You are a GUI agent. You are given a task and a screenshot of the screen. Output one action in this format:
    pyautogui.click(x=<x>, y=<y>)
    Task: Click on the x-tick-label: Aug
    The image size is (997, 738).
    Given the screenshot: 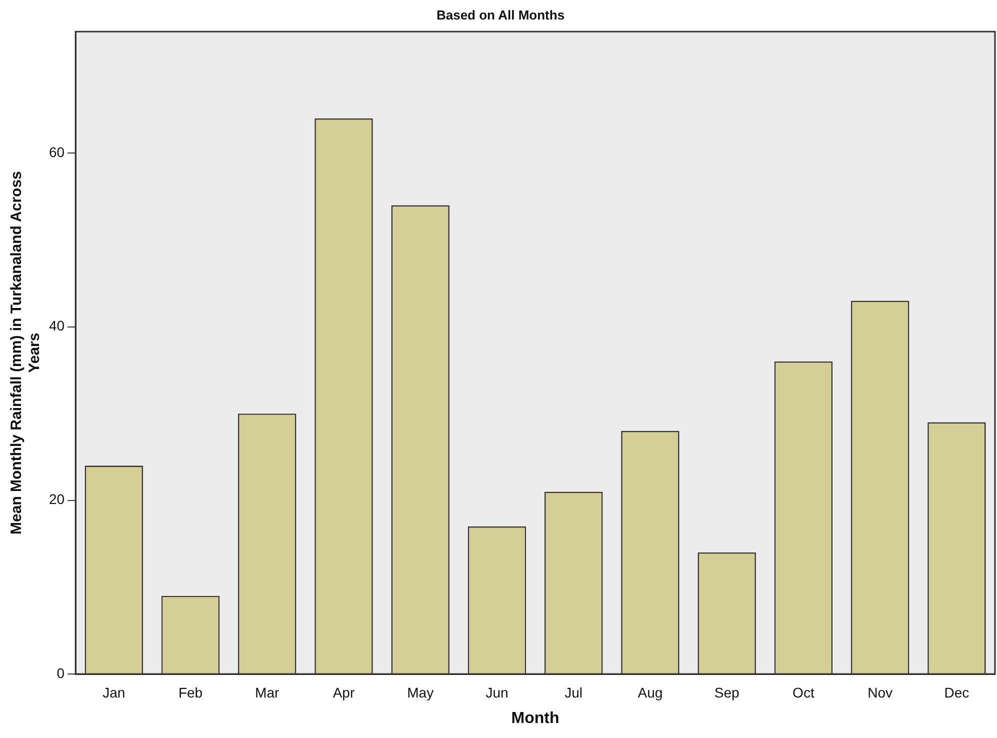 What is the action you would take?
    pyautogui.click(x=650, y=692)
    